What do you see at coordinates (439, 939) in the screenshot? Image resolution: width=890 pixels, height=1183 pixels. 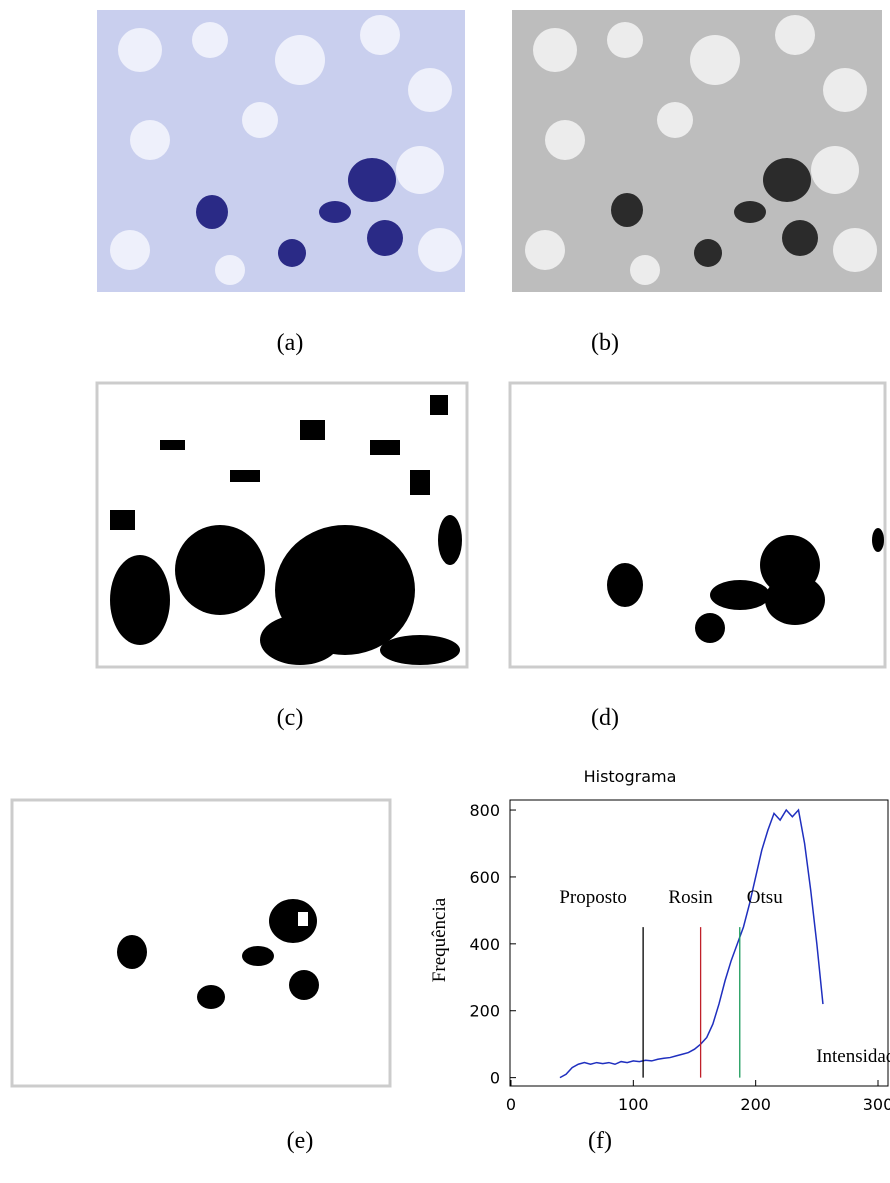 I see `y-axis-label: Frequência` at bounding box center [439, 939].